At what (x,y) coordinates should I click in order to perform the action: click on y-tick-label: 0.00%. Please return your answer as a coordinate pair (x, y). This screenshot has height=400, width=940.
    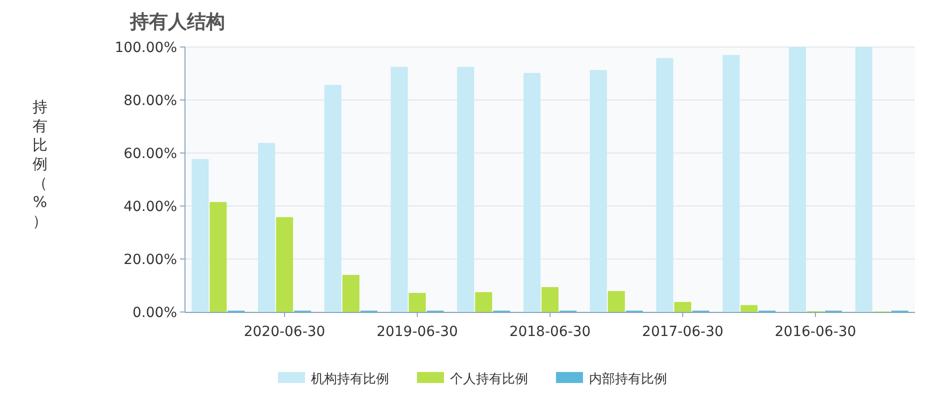
    Looking at the image, I should click on (154, 313).